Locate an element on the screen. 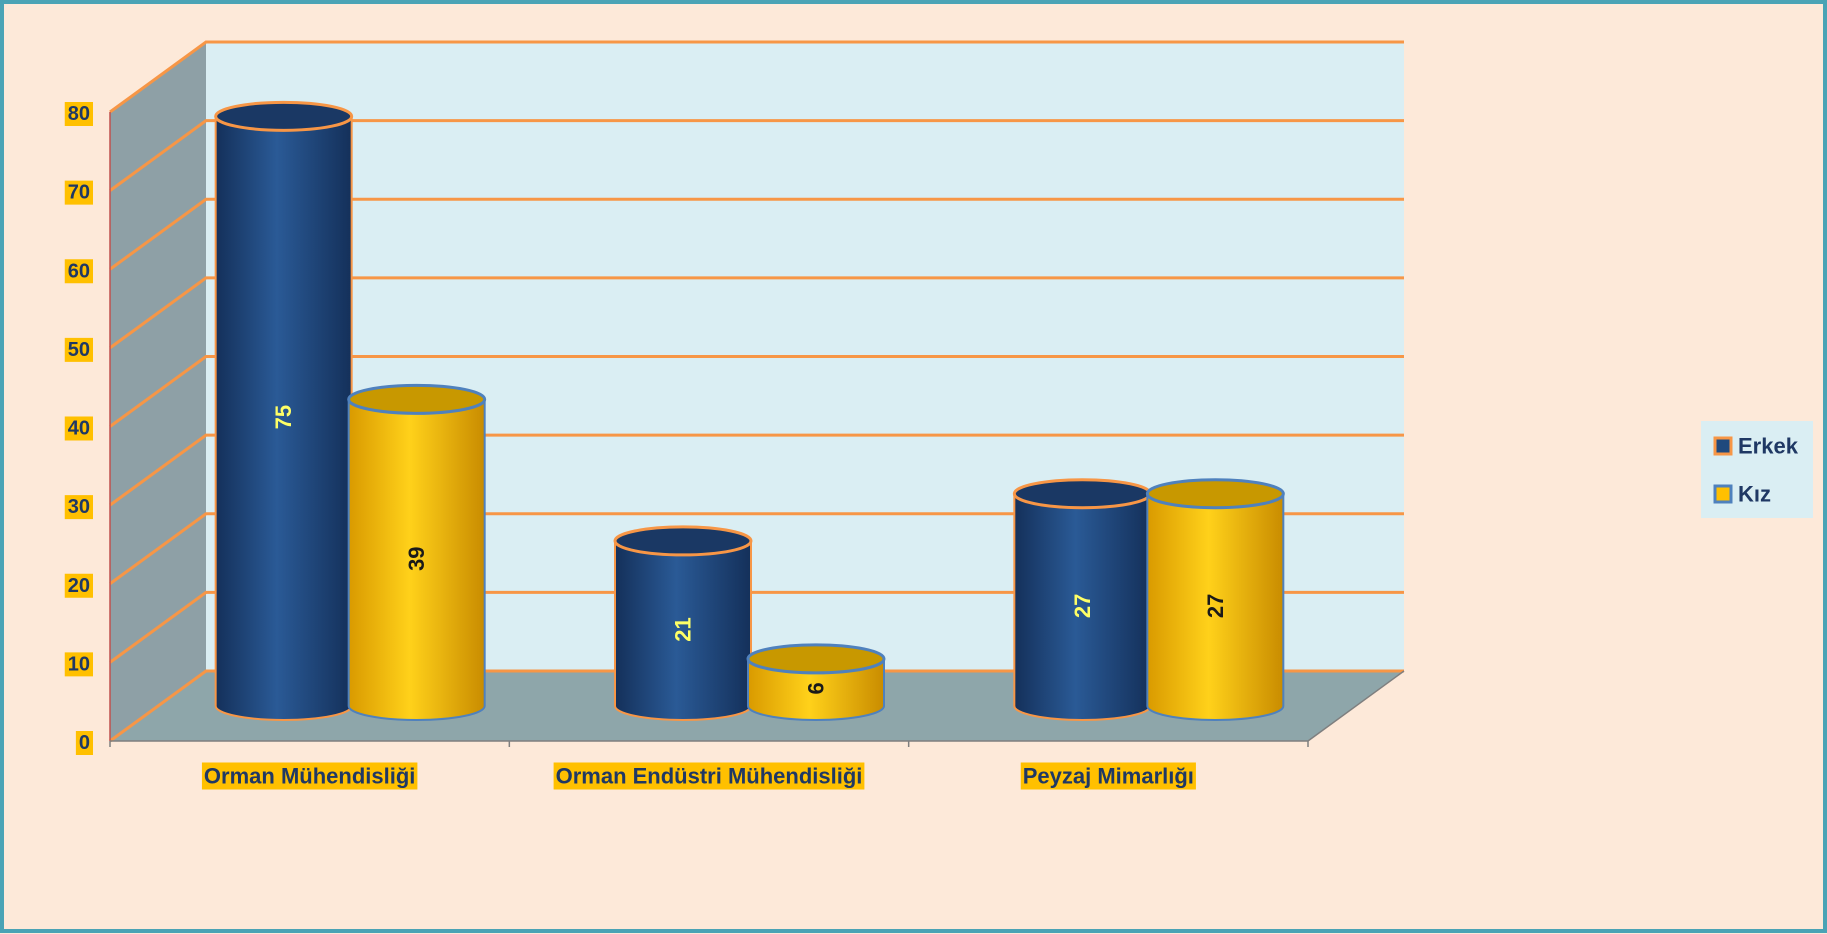  data-label: 6 is located at coordinates (816, 688).